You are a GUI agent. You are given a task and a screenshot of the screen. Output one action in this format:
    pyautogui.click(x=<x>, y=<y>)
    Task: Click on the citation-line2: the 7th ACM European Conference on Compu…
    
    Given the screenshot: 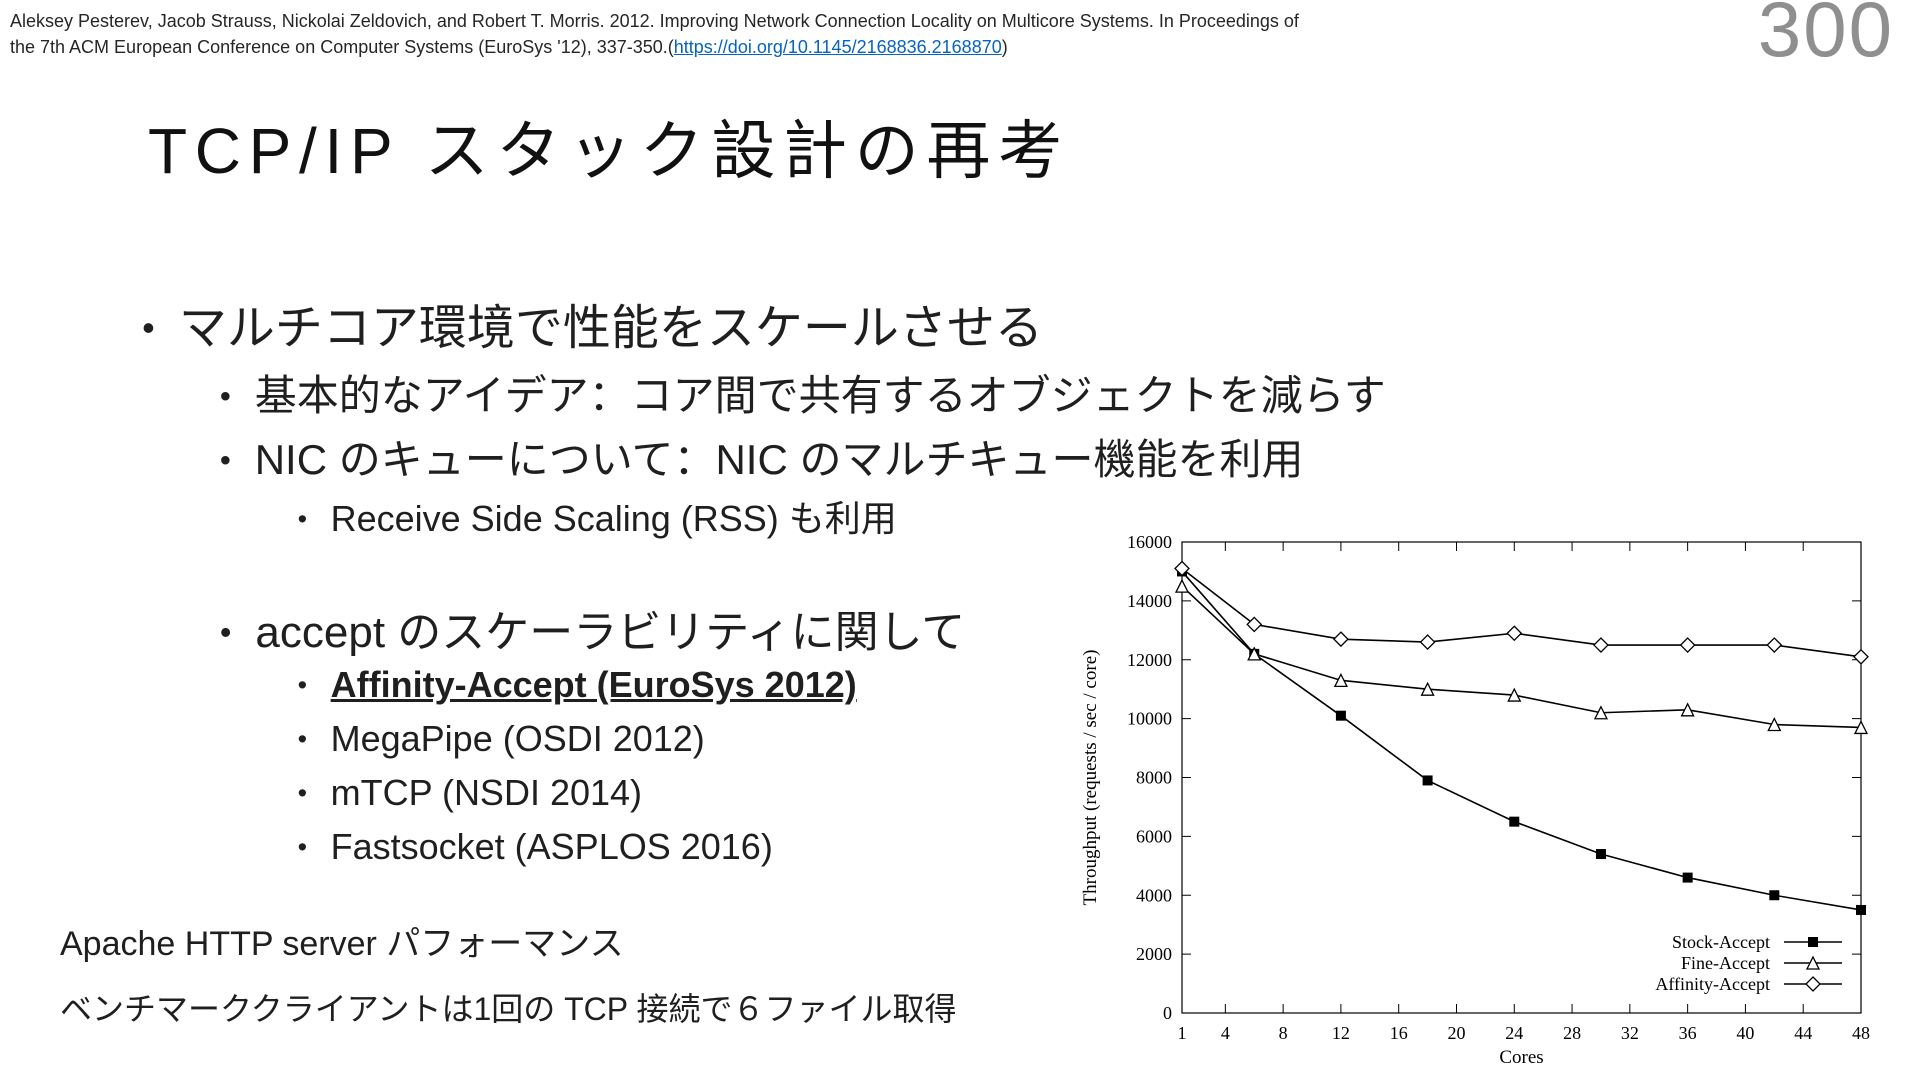 What is the action you would take?
    pyautogui.click(x=342, y=47)
    